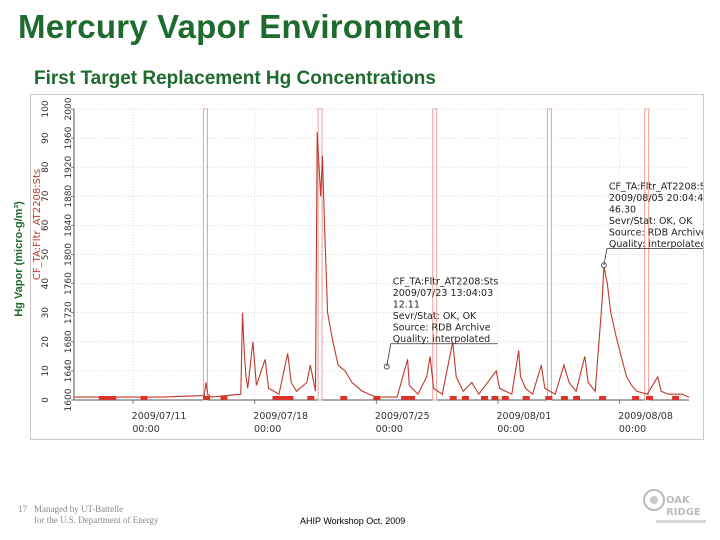  What do you see at coordinates (69, 108) in the screenshot?
I see `y2-tick-label: 2000` at bounding box center [69, 108].